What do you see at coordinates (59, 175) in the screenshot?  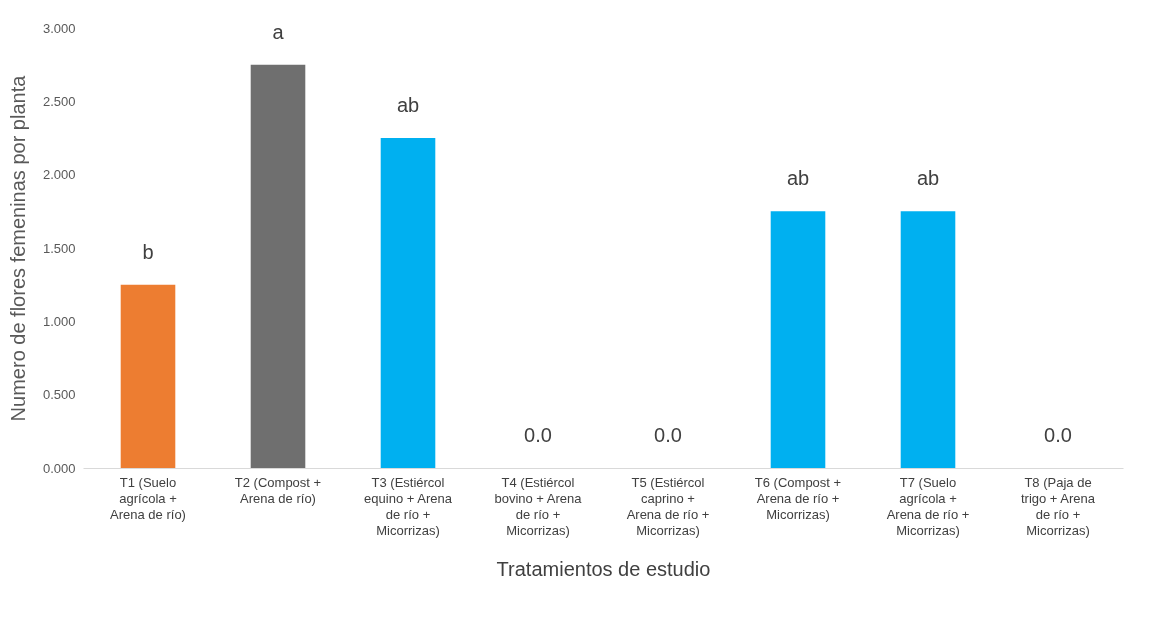 I see `y-tick-label: 2.000` at bounding box center [59, 175].